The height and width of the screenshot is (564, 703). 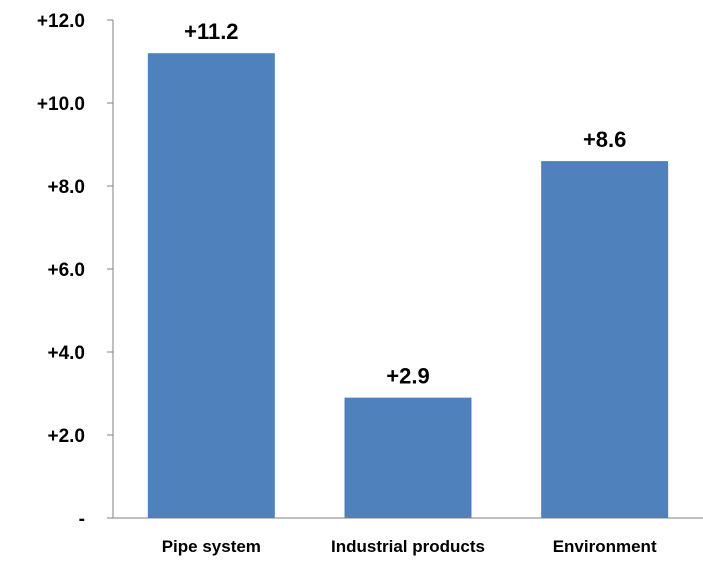 I want to click on y-axis: - +2.0 +4.0 +6.0 +8.0 +10.0 +12.0, so click(x=75, y=270).